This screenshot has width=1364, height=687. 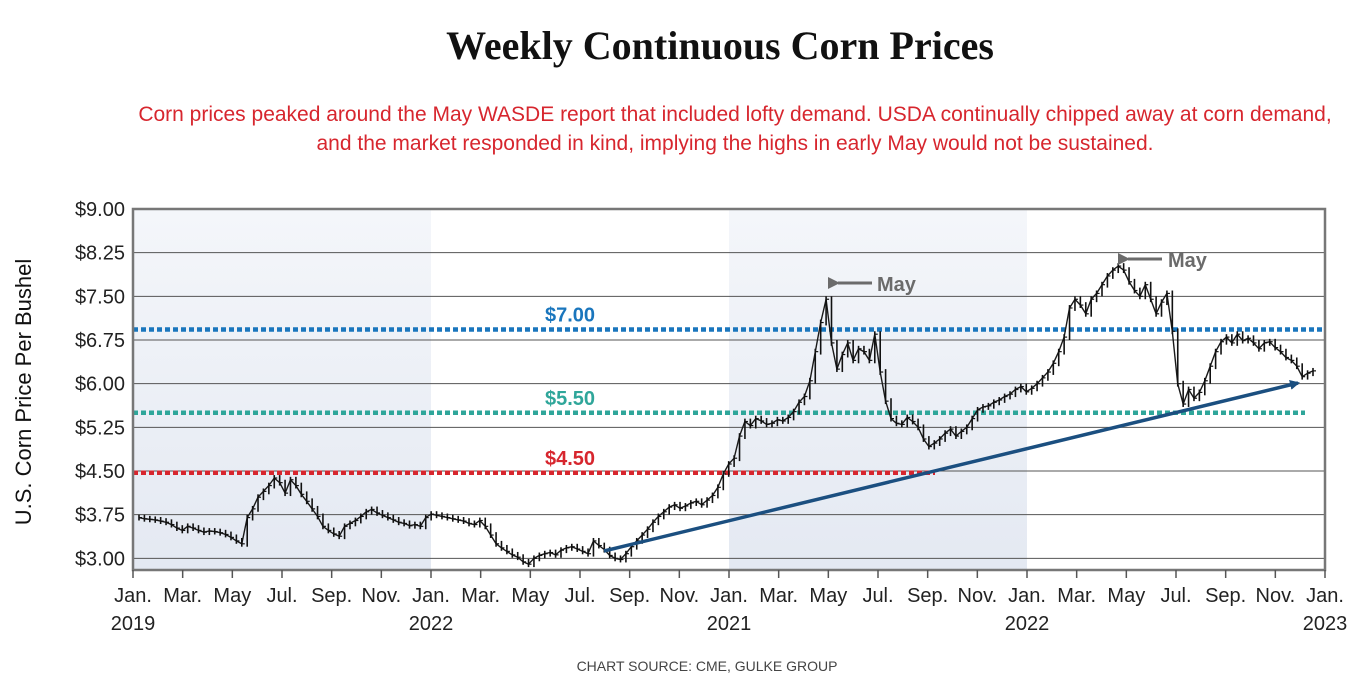 I want to click on y-tick-label: $8.25, so click(x=100, y=254).